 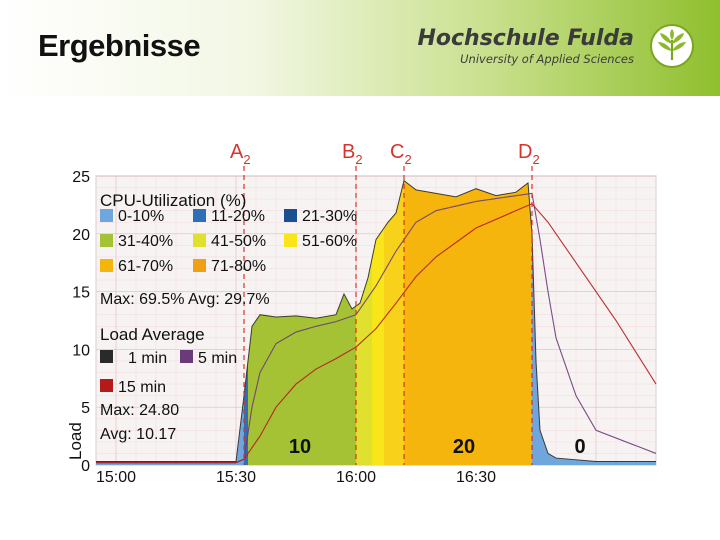 I want to click on y-tick-label: 15, so click(x=81, y=293).